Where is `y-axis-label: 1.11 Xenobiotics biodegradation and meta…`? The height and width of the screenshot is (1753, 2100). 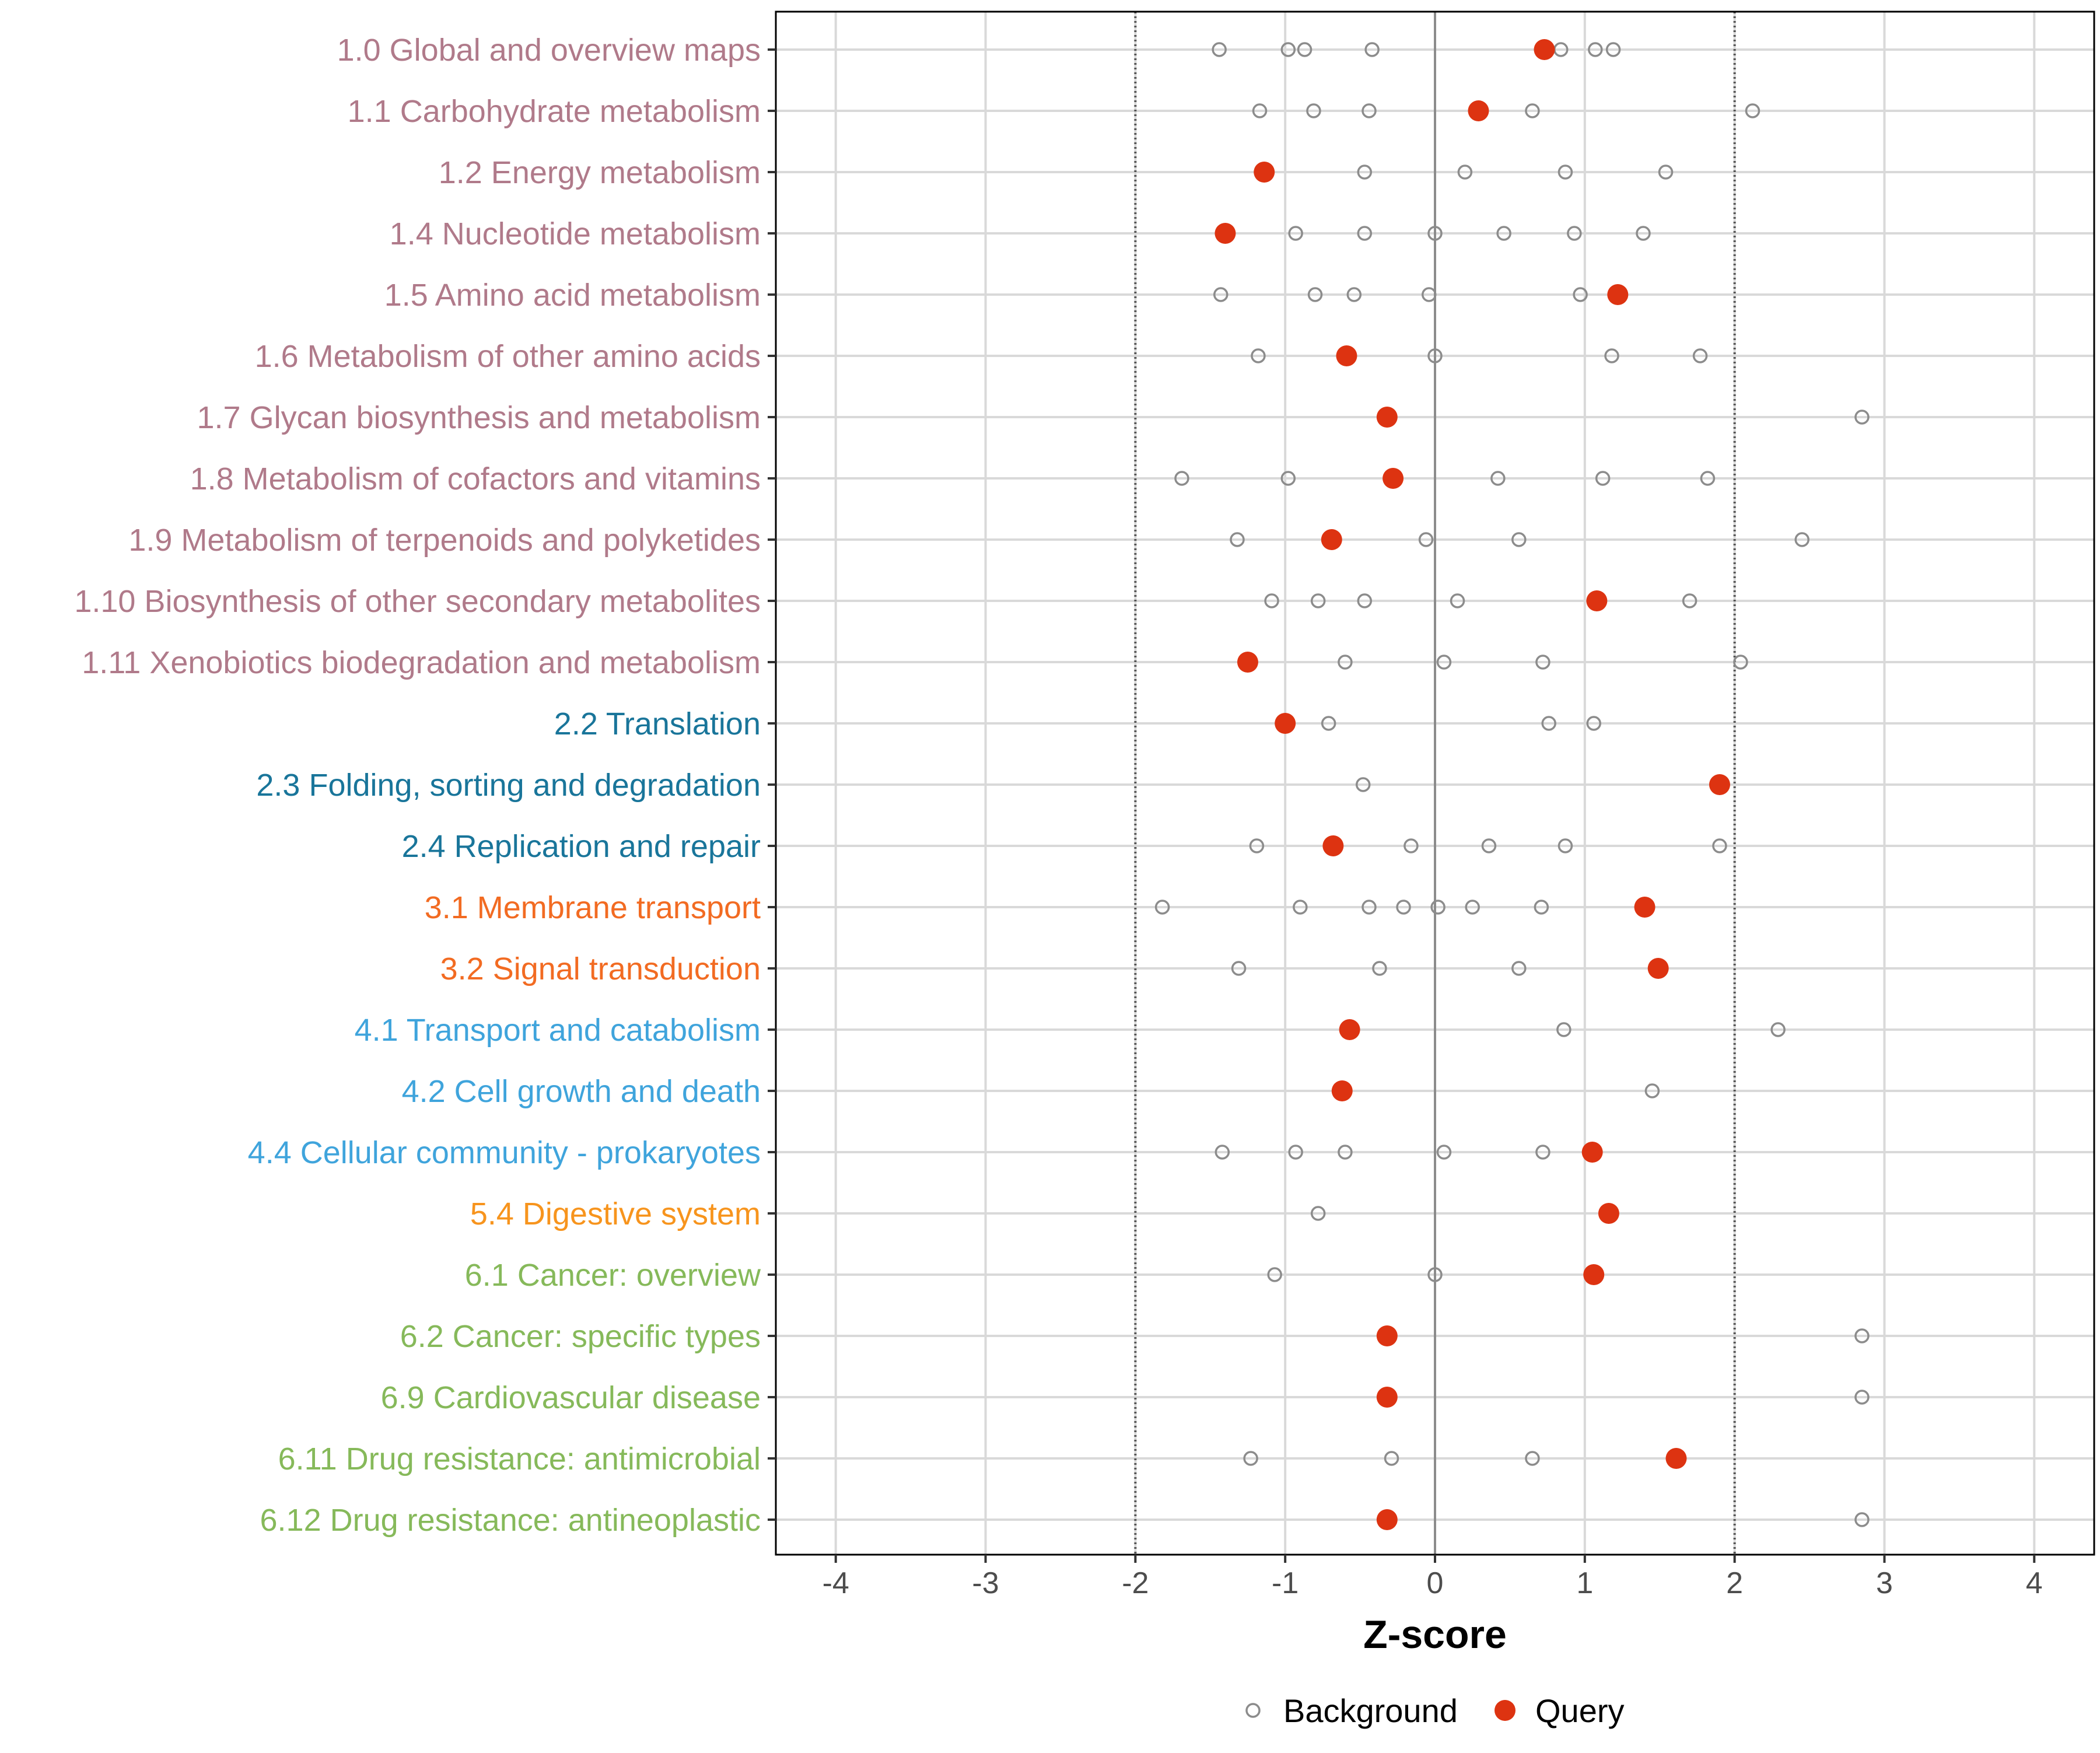 y-axis-label: 1.11 Xenobiotics biodegradation and meta… is located at coordinates (421, 662).